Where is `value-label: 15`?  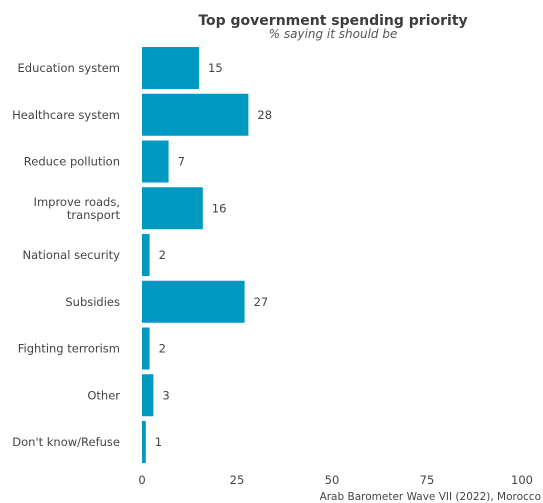
value-label: 15 is located at coordinates (215, 68).